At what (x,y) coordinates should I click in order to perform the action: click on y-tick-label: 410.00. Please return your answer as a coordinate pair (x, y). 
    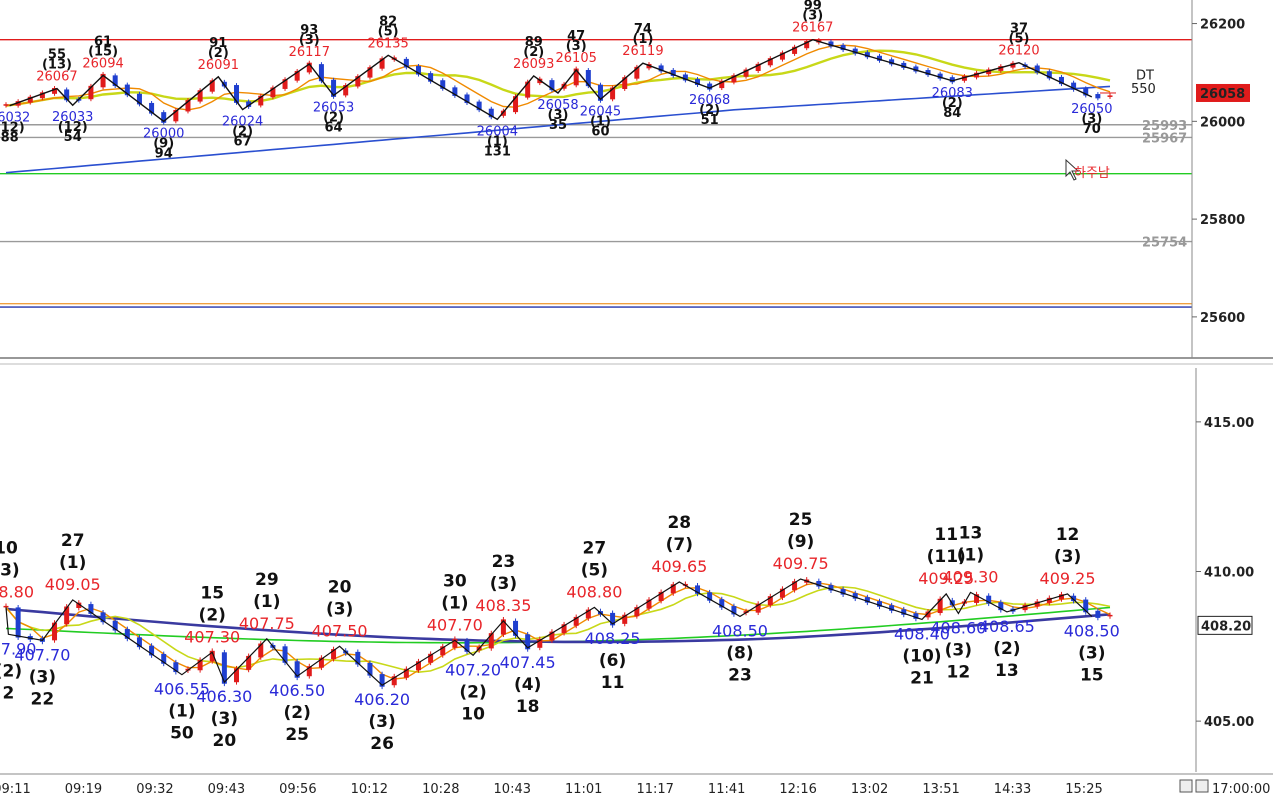
    Looking at the image, I should click on (1229, 572).